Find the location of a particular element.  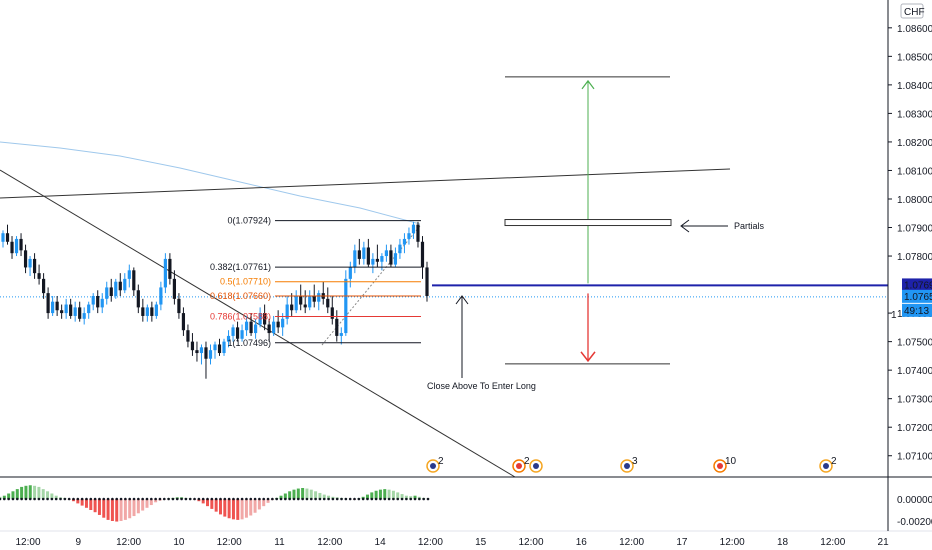

moving-average-line is located at coordinates (210, 183).